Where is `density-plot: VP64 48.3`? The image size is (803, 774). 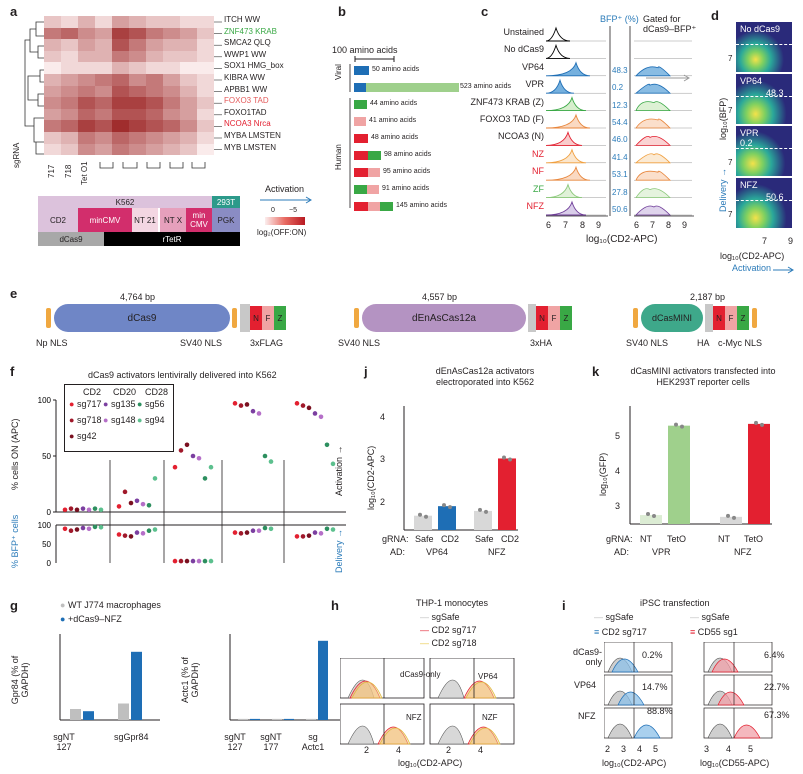
density-plot: VP64 48.3 is located at coordinates (764, 99).